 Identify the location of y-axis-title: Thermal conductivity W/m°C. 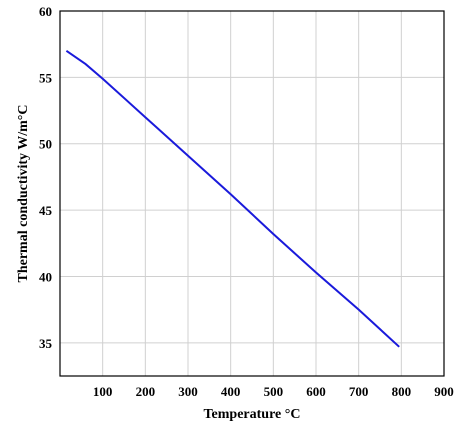
(23, 193).